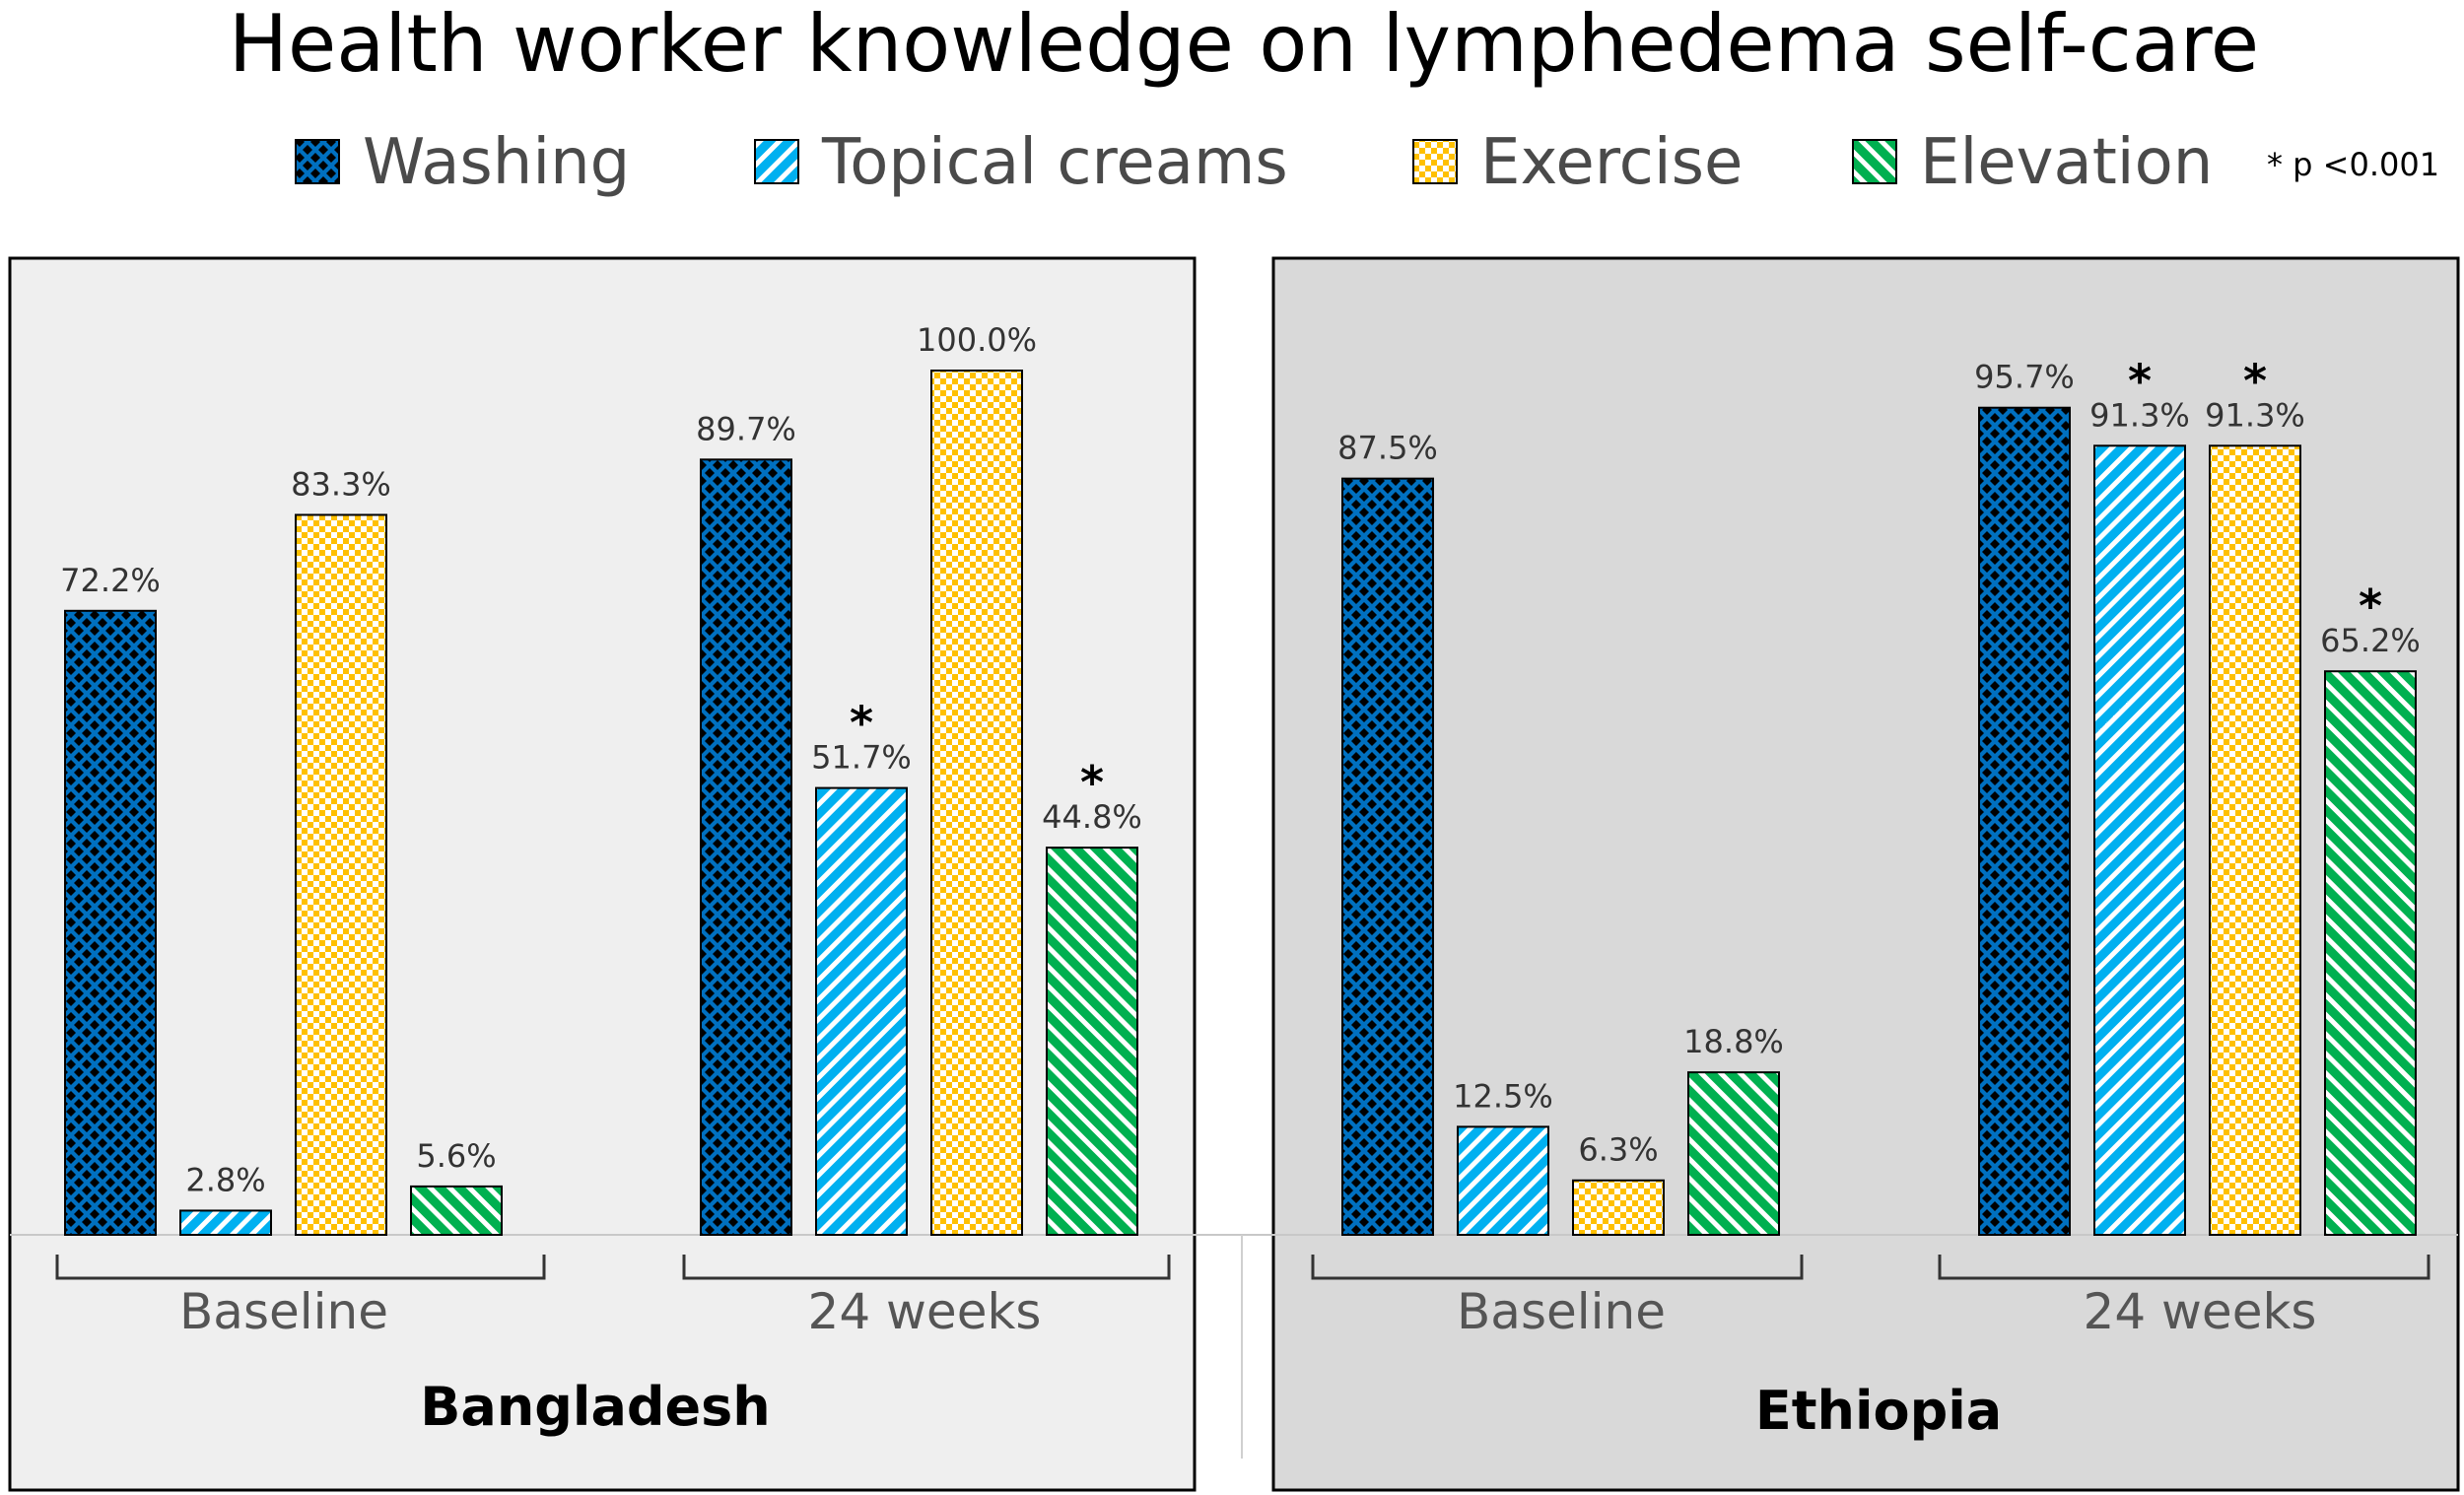  I want to click on bar-bangladesh-24-weeks-topical-creams-value-label: 51.7%, so click(861, 758).